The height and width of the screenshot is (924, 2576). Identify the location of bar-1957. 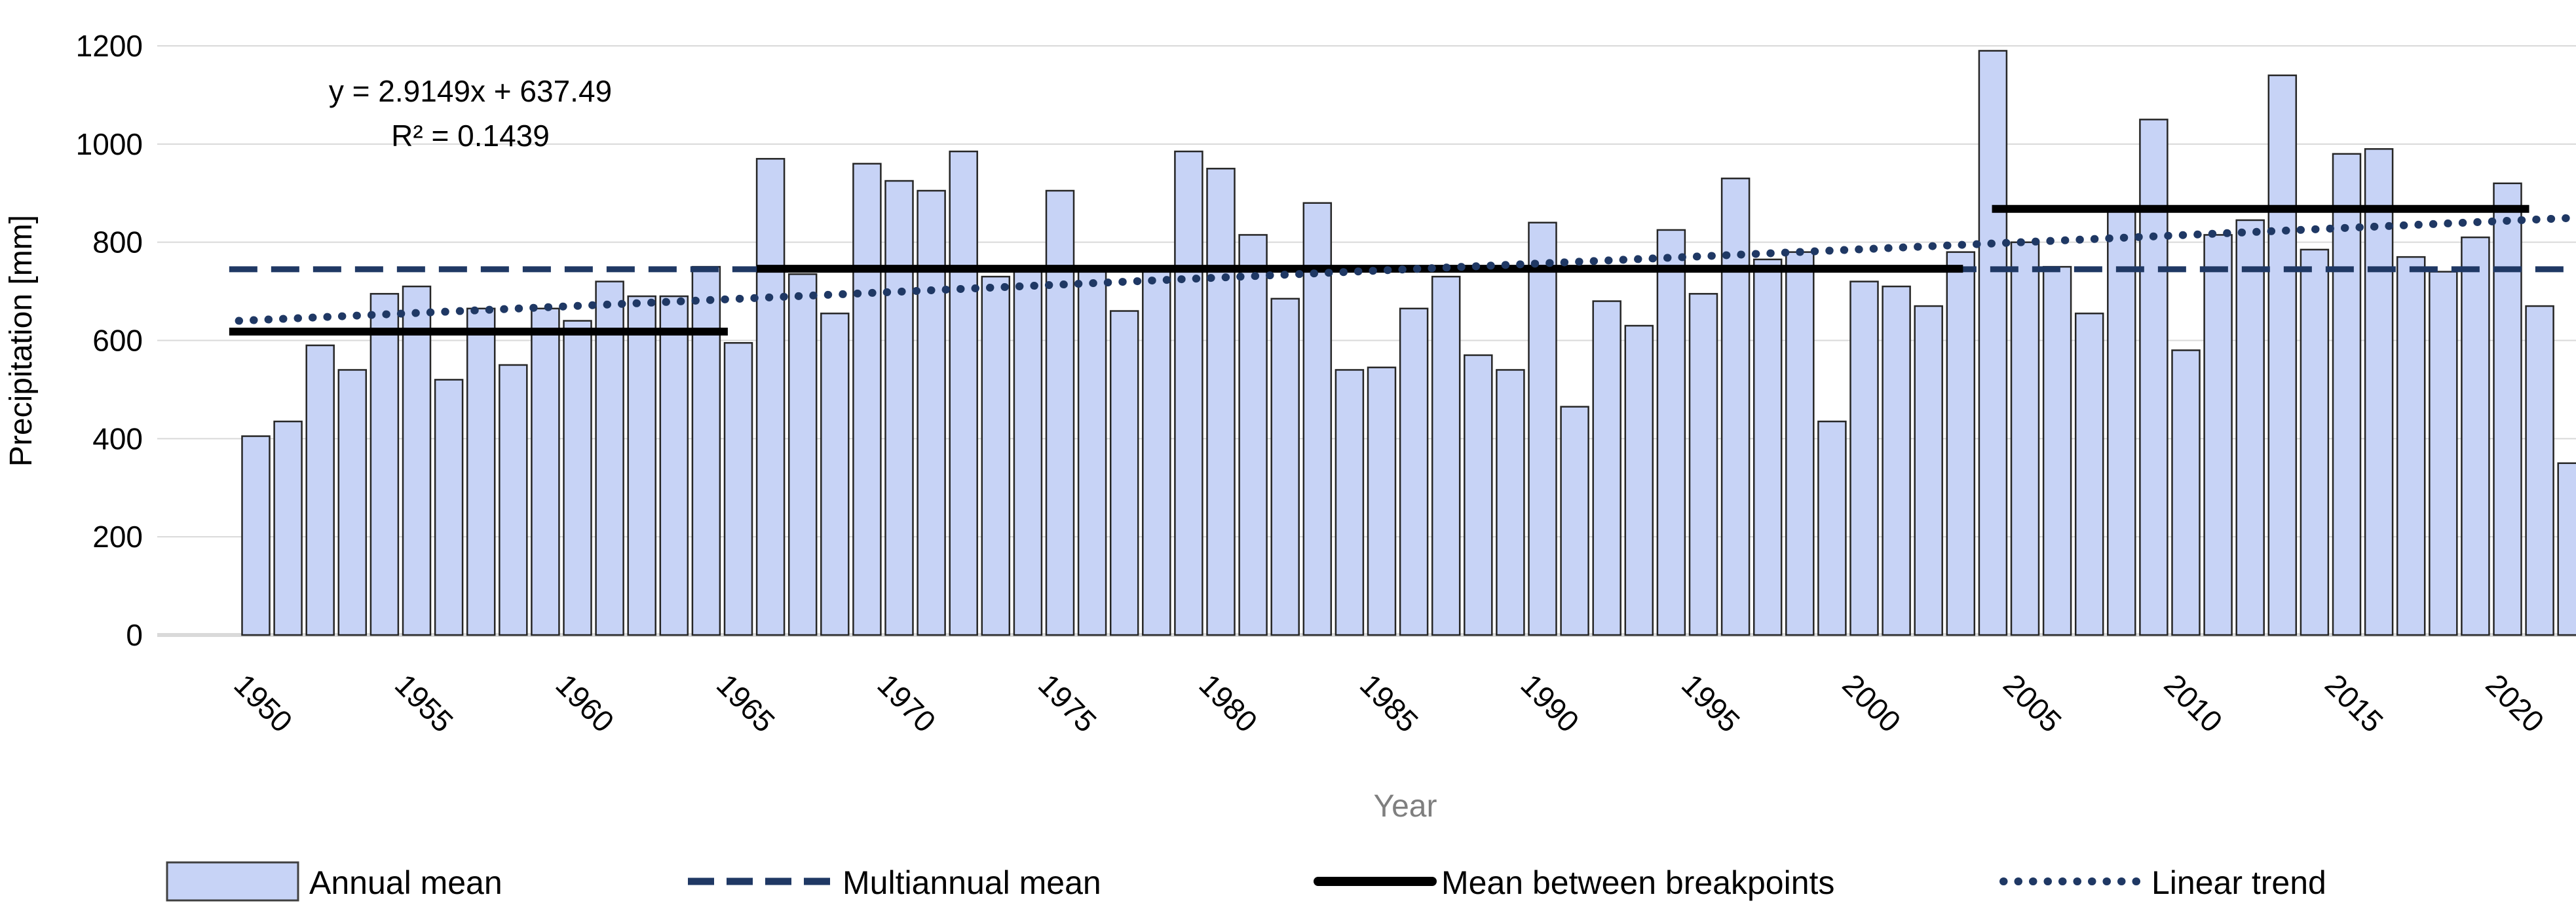
(481, 471).